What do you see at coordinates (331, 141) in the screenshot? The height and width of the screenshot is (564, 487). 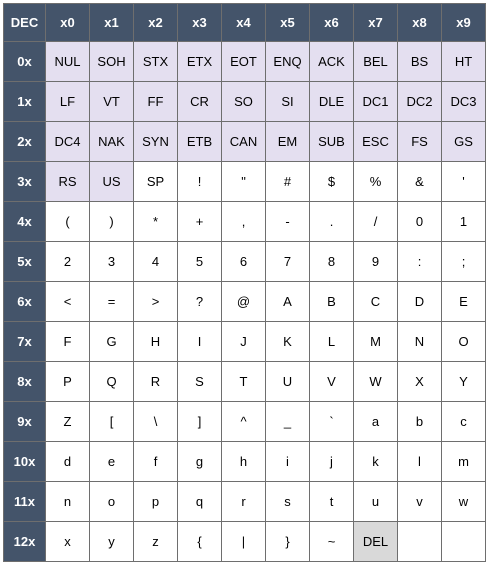 I see `control-code-cell: SUB` at bounding box center [331, 141].